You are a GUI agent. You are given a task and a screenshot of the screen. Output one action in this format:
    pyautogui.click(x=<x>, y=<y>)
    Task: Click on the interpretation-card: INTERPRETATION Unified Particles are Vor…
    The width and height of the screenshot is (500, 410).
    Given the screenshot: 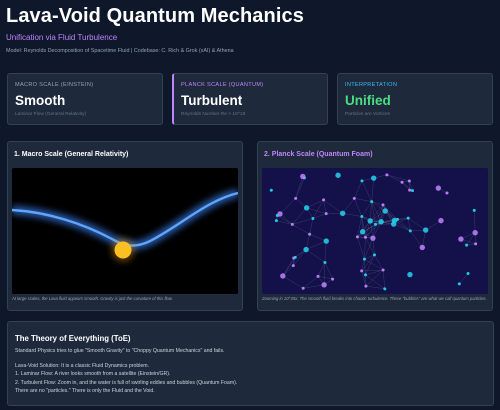 What is the action you would take?
    pyautogui.click(x=415, y=99)
    